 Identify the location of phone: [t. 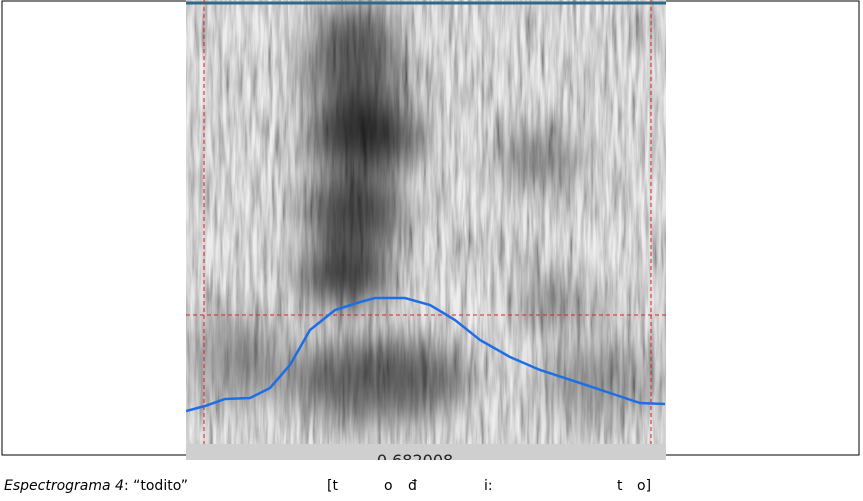
(332, 486).